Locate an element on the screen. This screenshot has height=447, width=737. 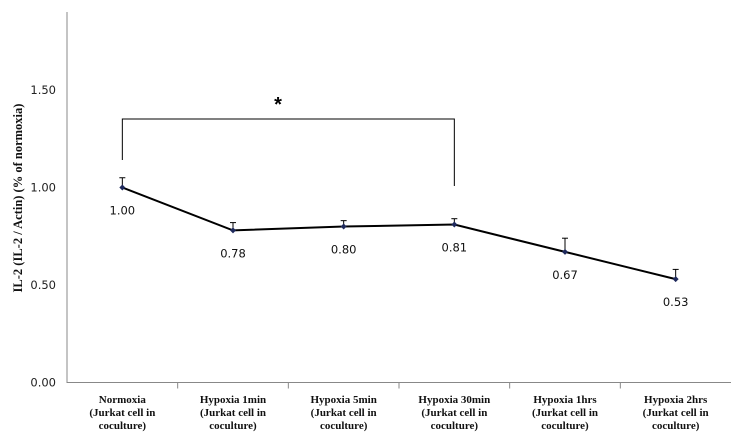
data-label: 0.80 is located at coordinates (344, 250).